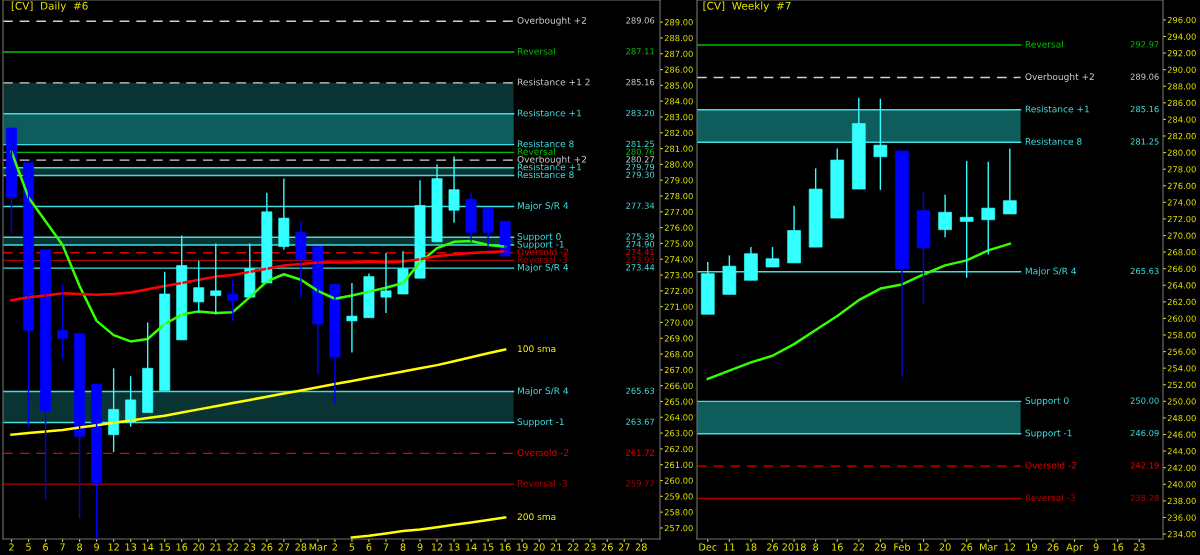 This screenshot has width=1200, height=555. What do you see at coordinates (640, 174) in the screenshot?
I see `annotation: 279.30` at bounding box center [640, 174].